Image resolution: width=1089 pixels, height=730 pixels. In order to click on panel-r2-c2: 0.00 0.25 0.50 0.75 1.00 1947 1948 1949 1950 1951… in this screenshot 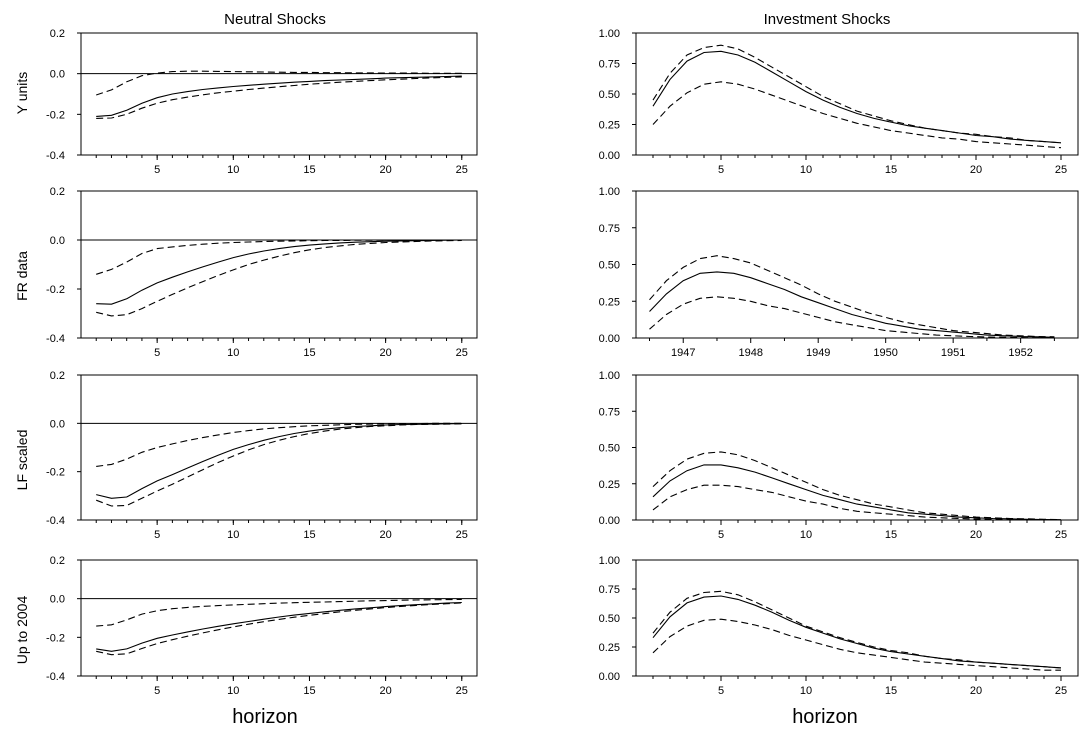, I will do `click(839, 272)`.